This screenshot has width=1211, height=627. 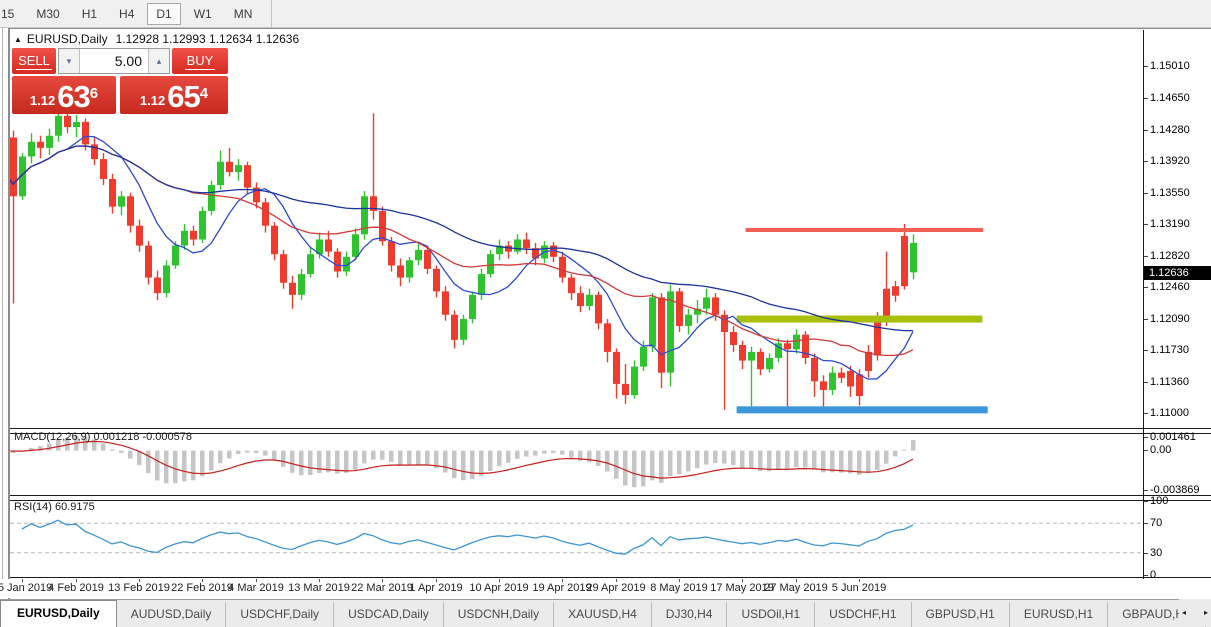 I want to click on chart-tab-xauusd-h4: XAUUSD,H4, so click(x=603, y=614).